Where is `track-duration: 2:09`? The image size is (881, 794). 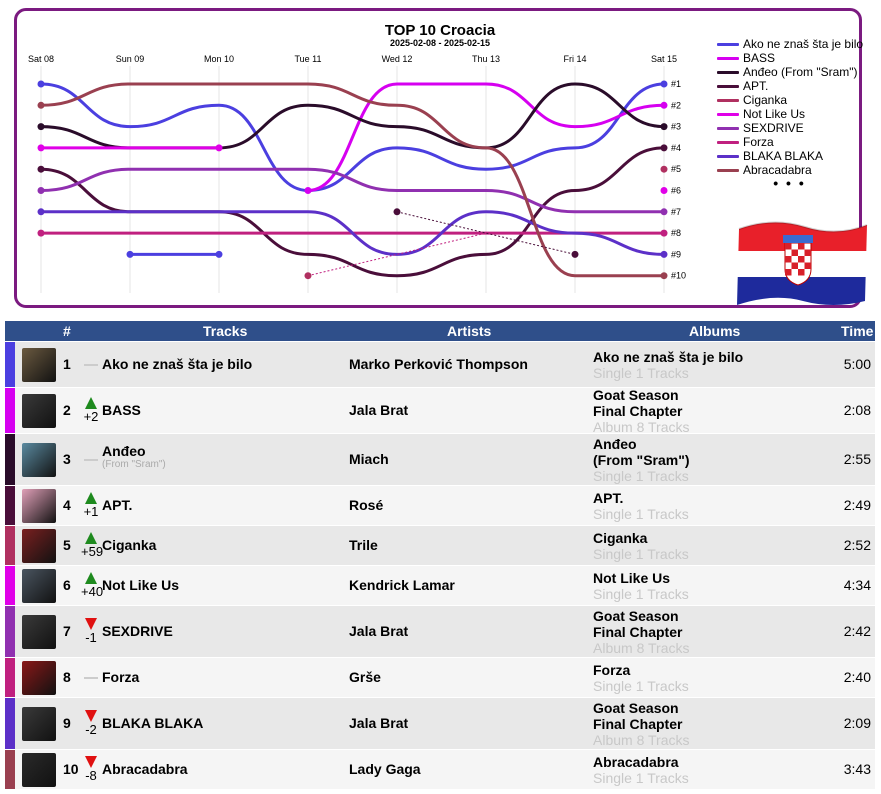
track-duration: 2:09 is located at coordinates (857, 723).